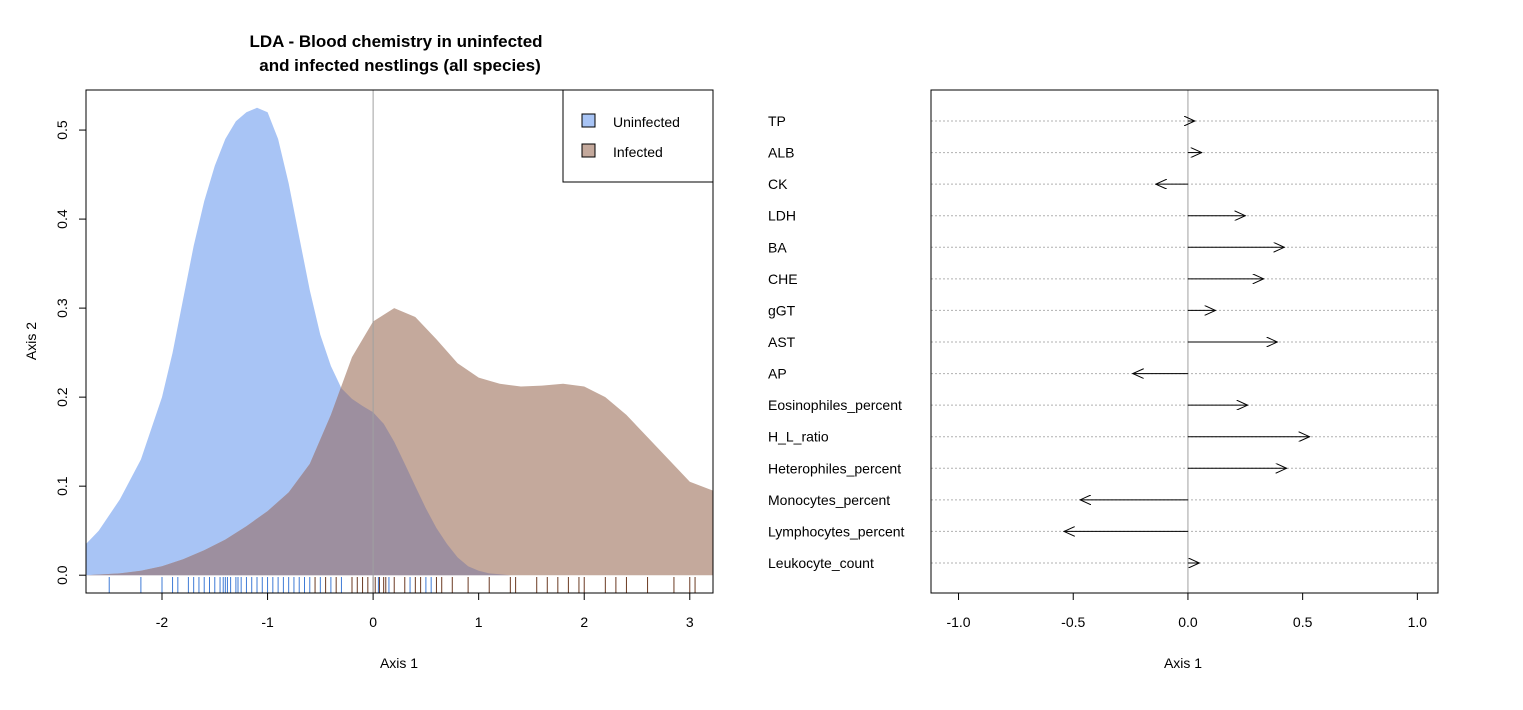  What do you see at coordinates (584, 622) in the screenshot?
I see `x-tick-label: 2` at bounding box center [584, 622].